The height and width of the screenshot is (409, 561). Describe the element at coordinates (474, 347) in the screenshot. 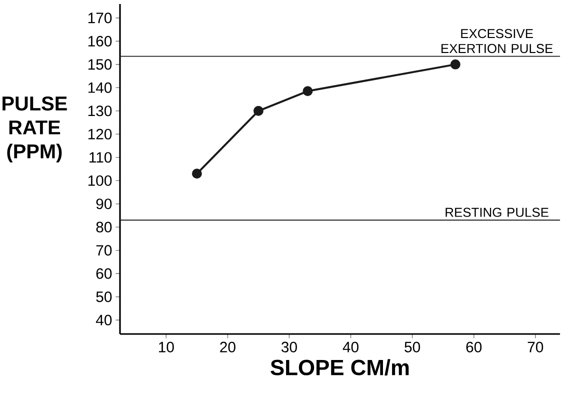

I see `x-tick-label: 60` at that location.